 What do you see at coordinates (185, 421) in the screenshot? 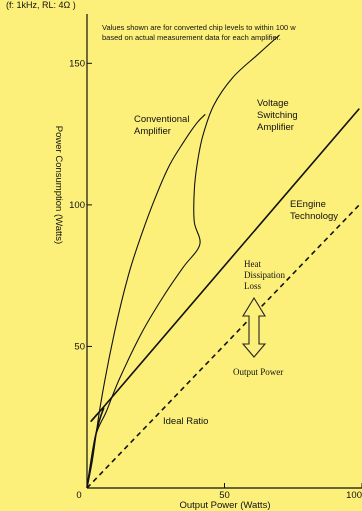
I see `label-ideal-ratio: Ideal Ratio` at bounding box center [185, 421].